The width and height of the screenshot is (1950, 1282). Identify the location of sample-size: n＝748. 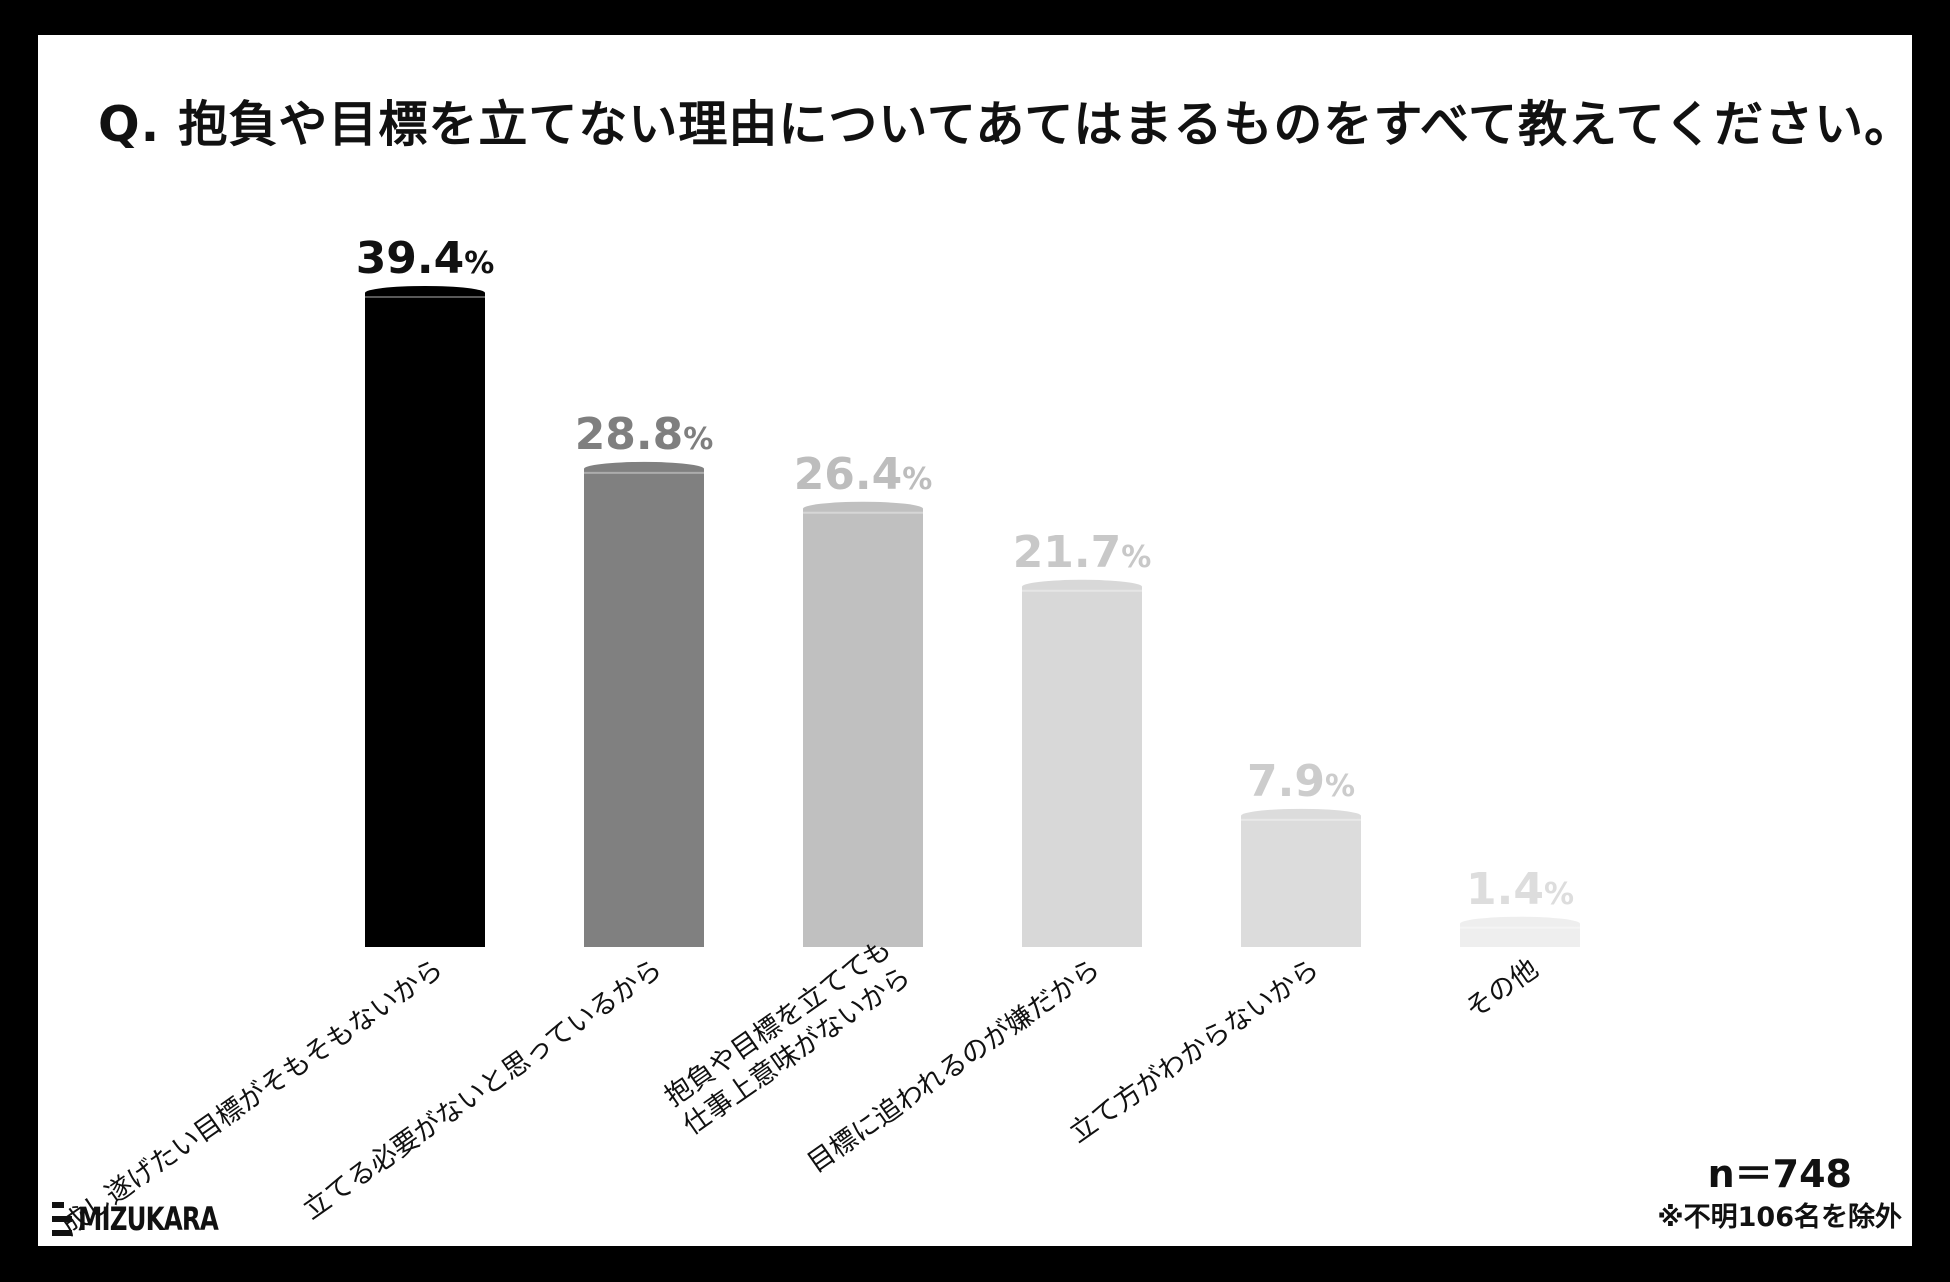
(1779, 1174).